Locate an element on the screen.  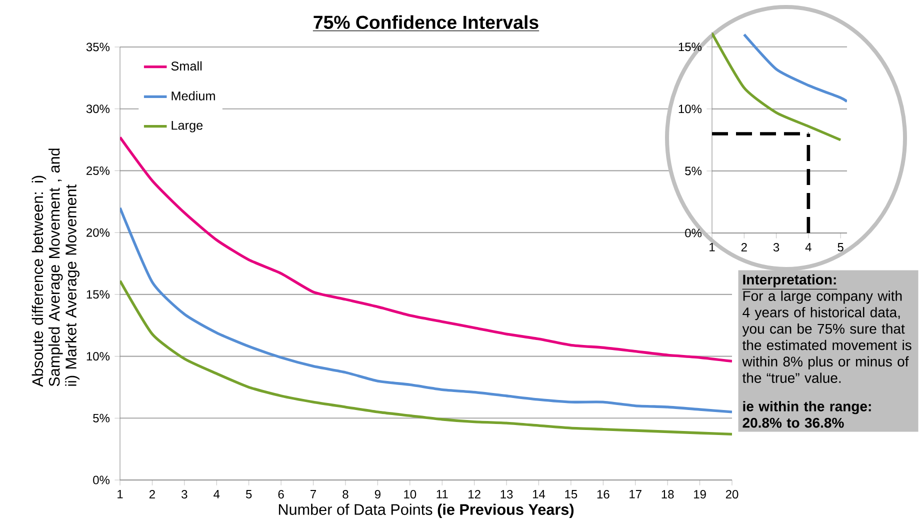
line-series is located at coordinates (794, 68).